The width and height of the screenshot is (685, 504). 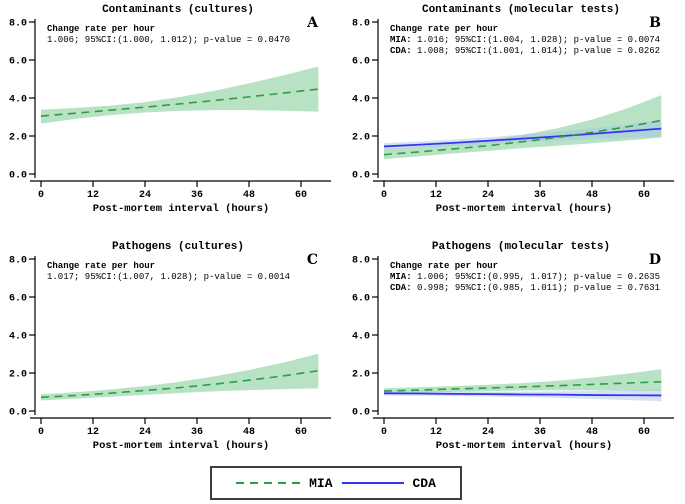 What do you see at coordinates (336, 483) in the screenshot?
I see `legend: MIA CDA` at bounding box center [336, 483].